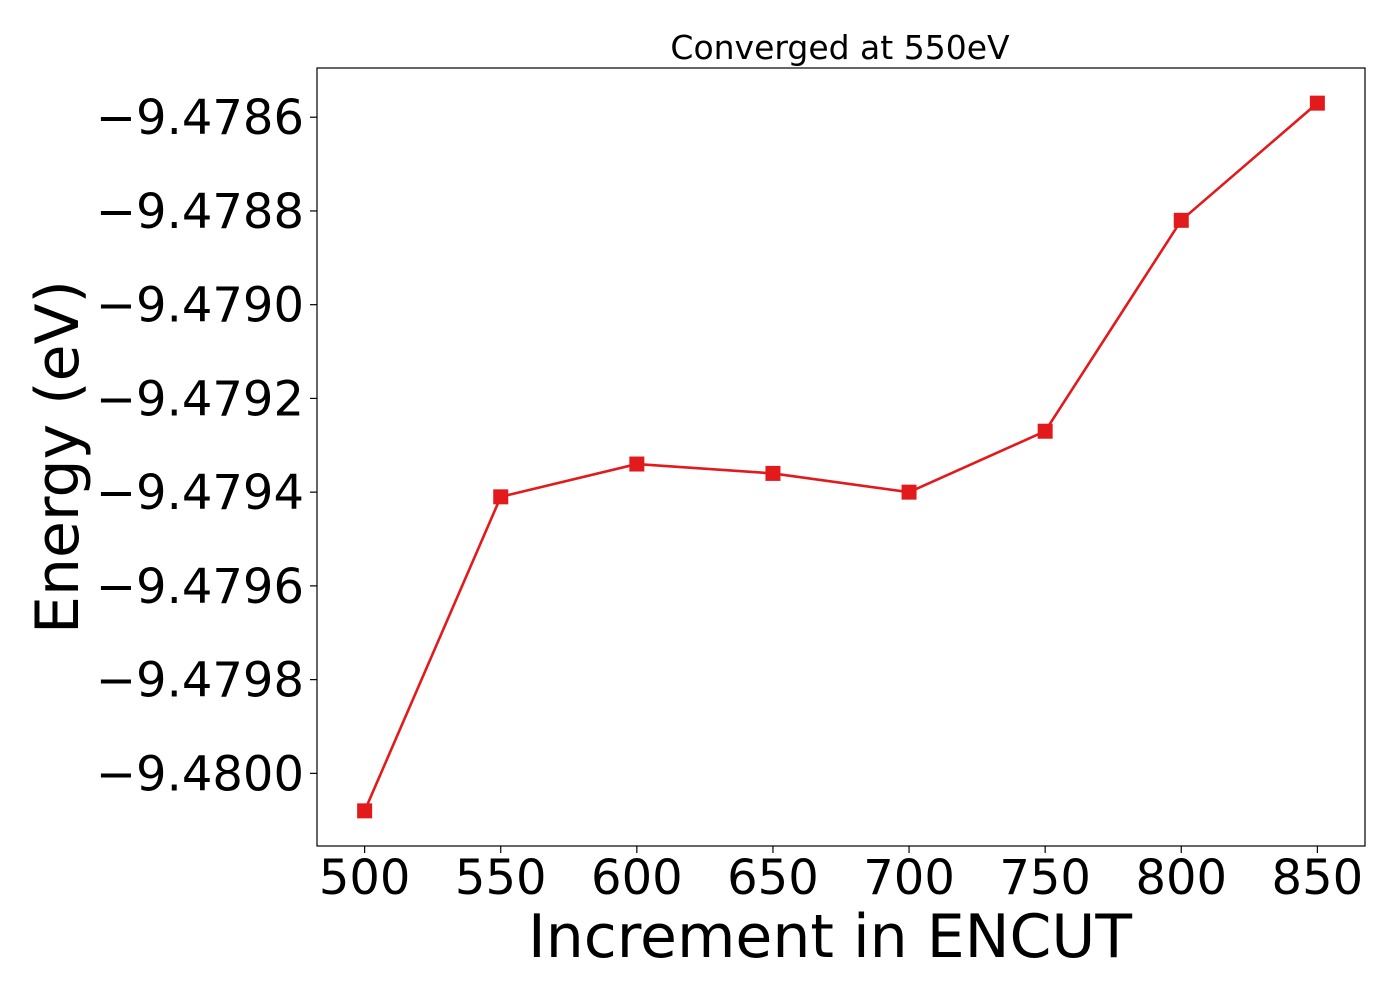 This screenshot has height=1000, width=1400. I want to click on x-tick-label: 850, so click(1318, 878).